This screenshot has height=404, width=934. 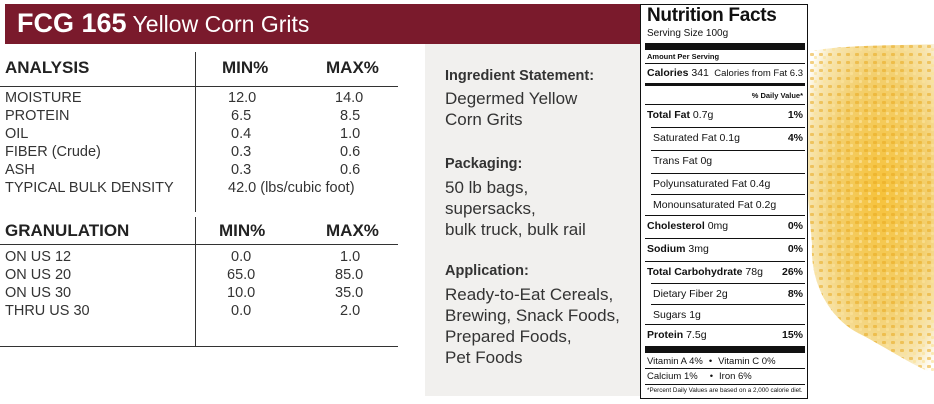 What do you see at coordinates (670, 315) in the screenshot?
I see `nutrient-label: Sugars` at bounding box center [670, 315].